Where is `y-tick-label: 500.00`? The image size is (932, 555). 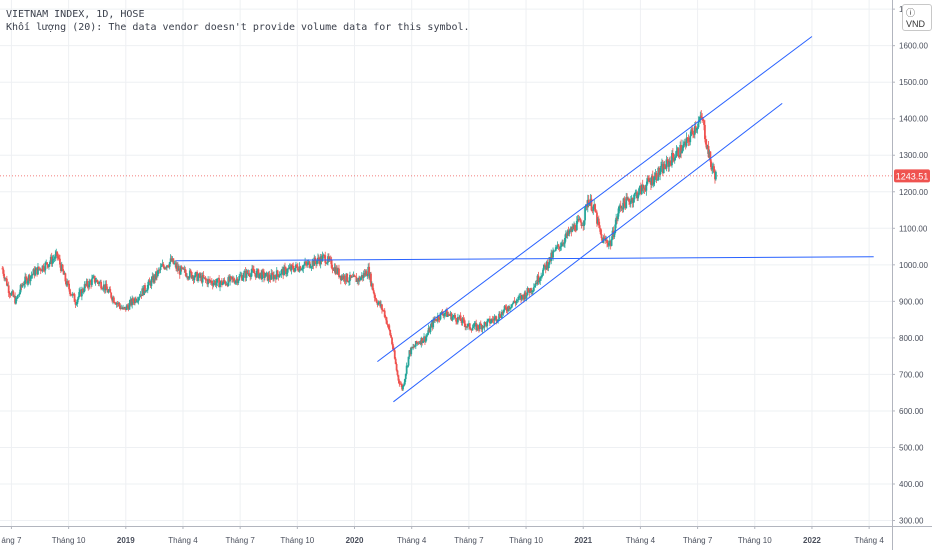
y-tick-label: 500.00 is located at coordinates (911, 447).